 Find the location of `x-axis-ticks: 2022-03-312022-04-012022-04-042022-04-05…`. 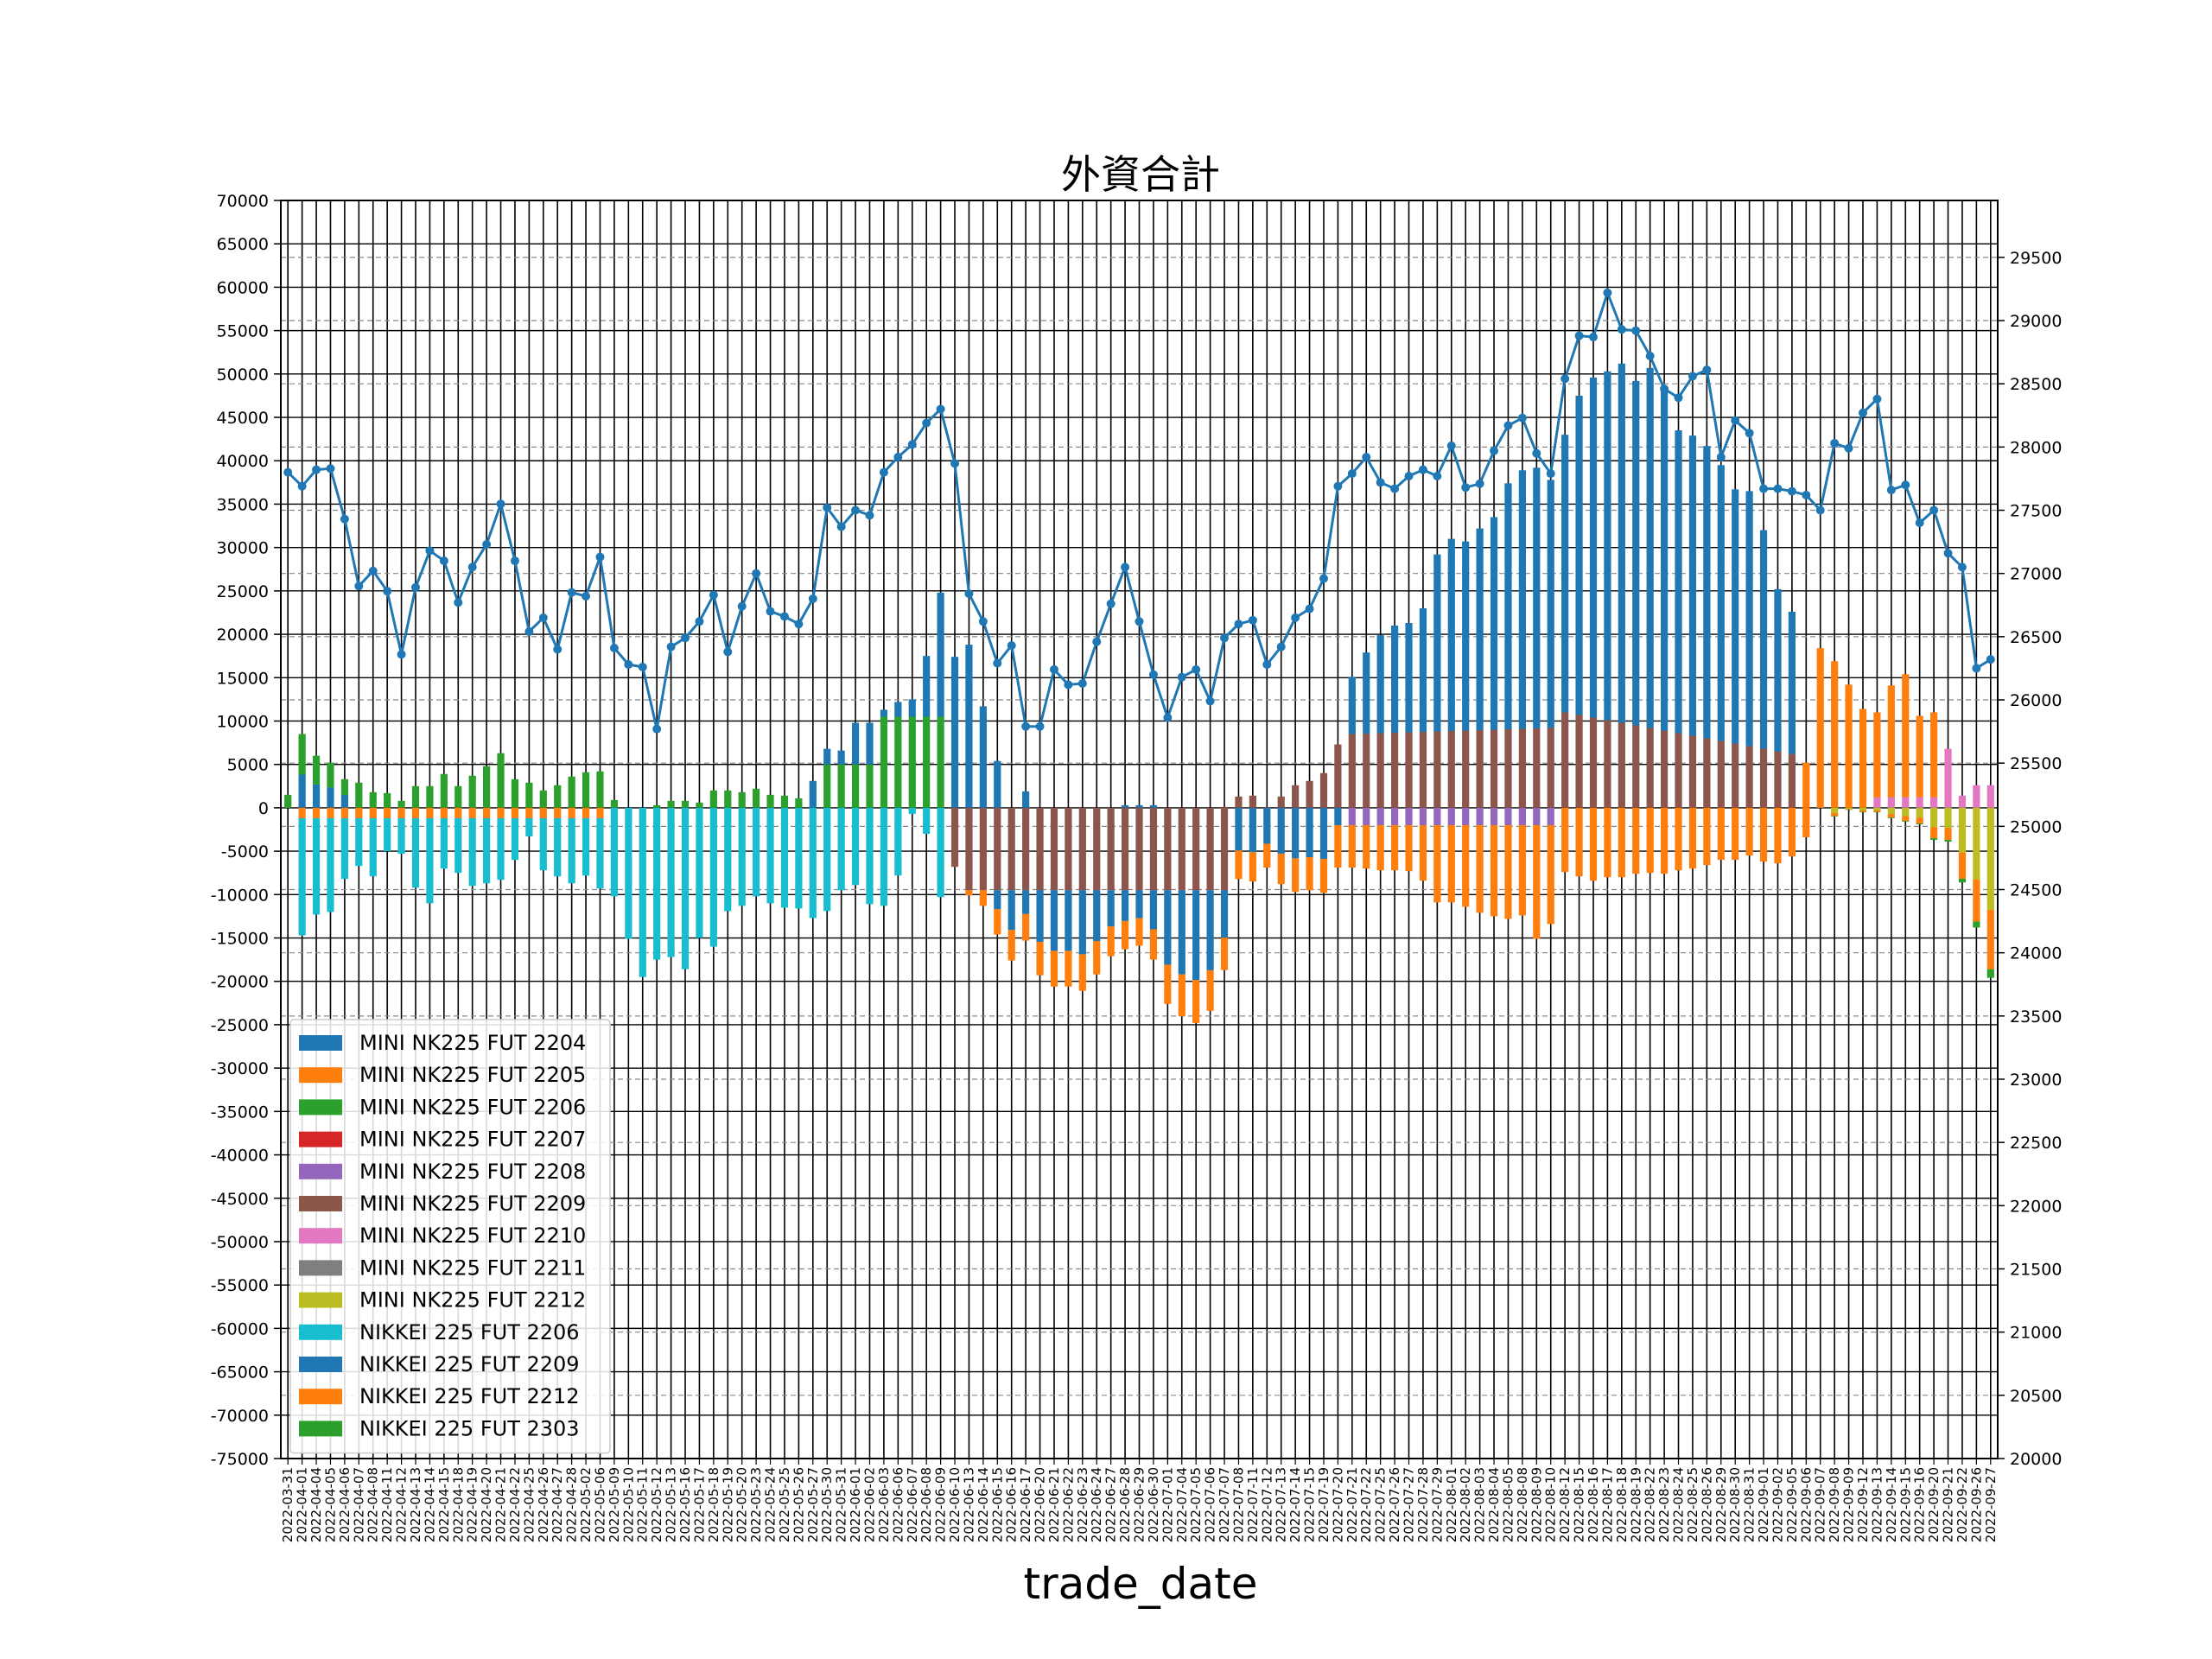

x-axis-ticks: 2022-03-312022-04-012022-04-042022-04-05… is located at coordinates (1139, 1500).